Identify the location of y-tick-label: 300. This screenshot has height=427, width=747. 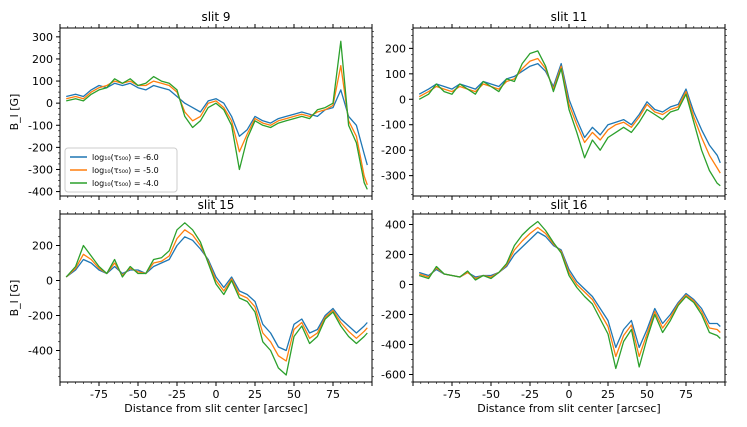
(42, 37).